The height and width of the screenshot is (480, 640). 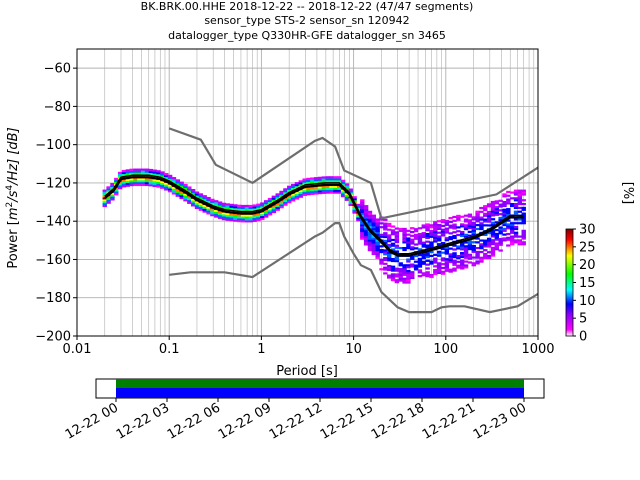 What do you see at coordinates (13, 244) in the screenshot?
I see `ylabel-pre: Power [` at bounding box center [13, 244].